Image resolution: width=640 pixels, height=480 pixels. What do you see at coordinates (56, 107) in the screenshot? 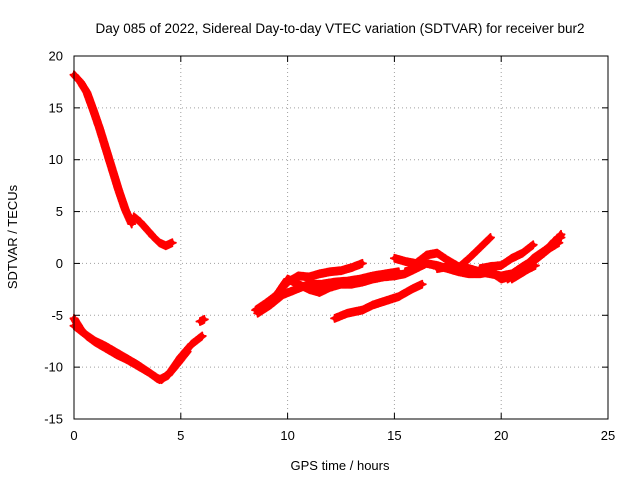
I see `y-tick-label: 15` at bounding box center [56, 107].